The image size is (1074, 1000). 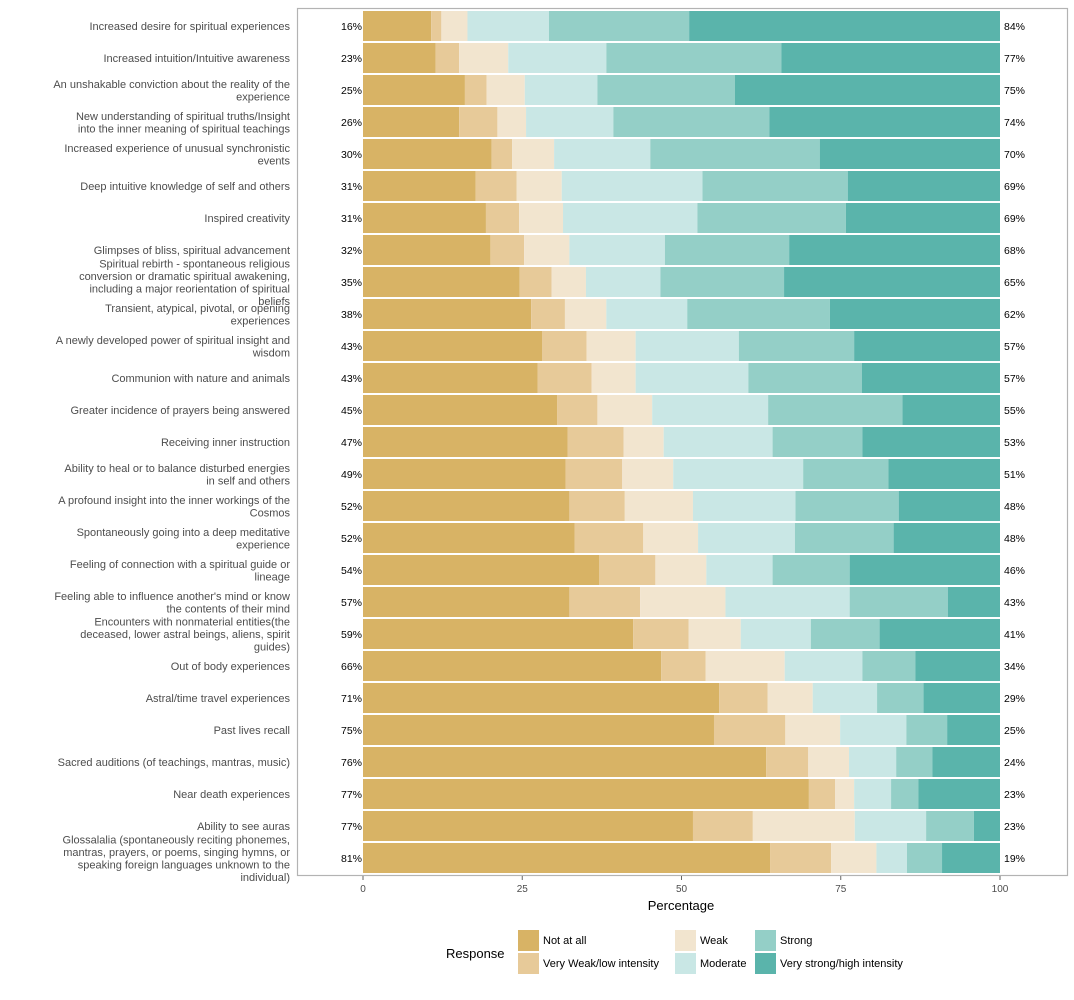 I want to click on left-percentage-label: 43%, so click(x=351, y=347).